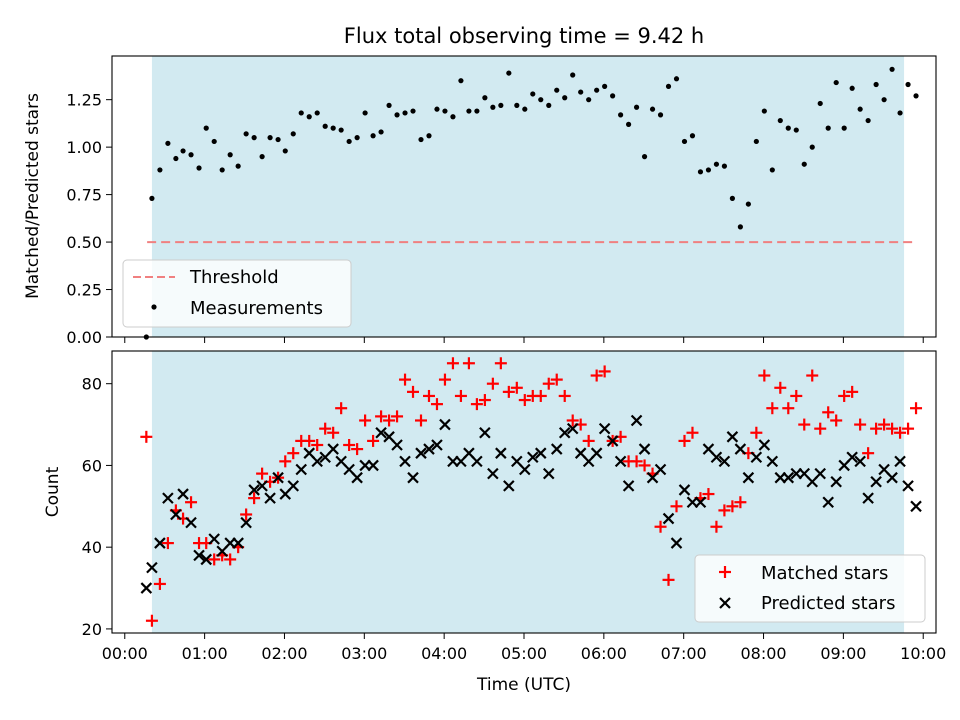 The width and height of the screenshot is (960, 720). Describe the element at coordinates (604, 653) in the screenshot. I see `time-x-tick-label-6: 06:00` at that location.